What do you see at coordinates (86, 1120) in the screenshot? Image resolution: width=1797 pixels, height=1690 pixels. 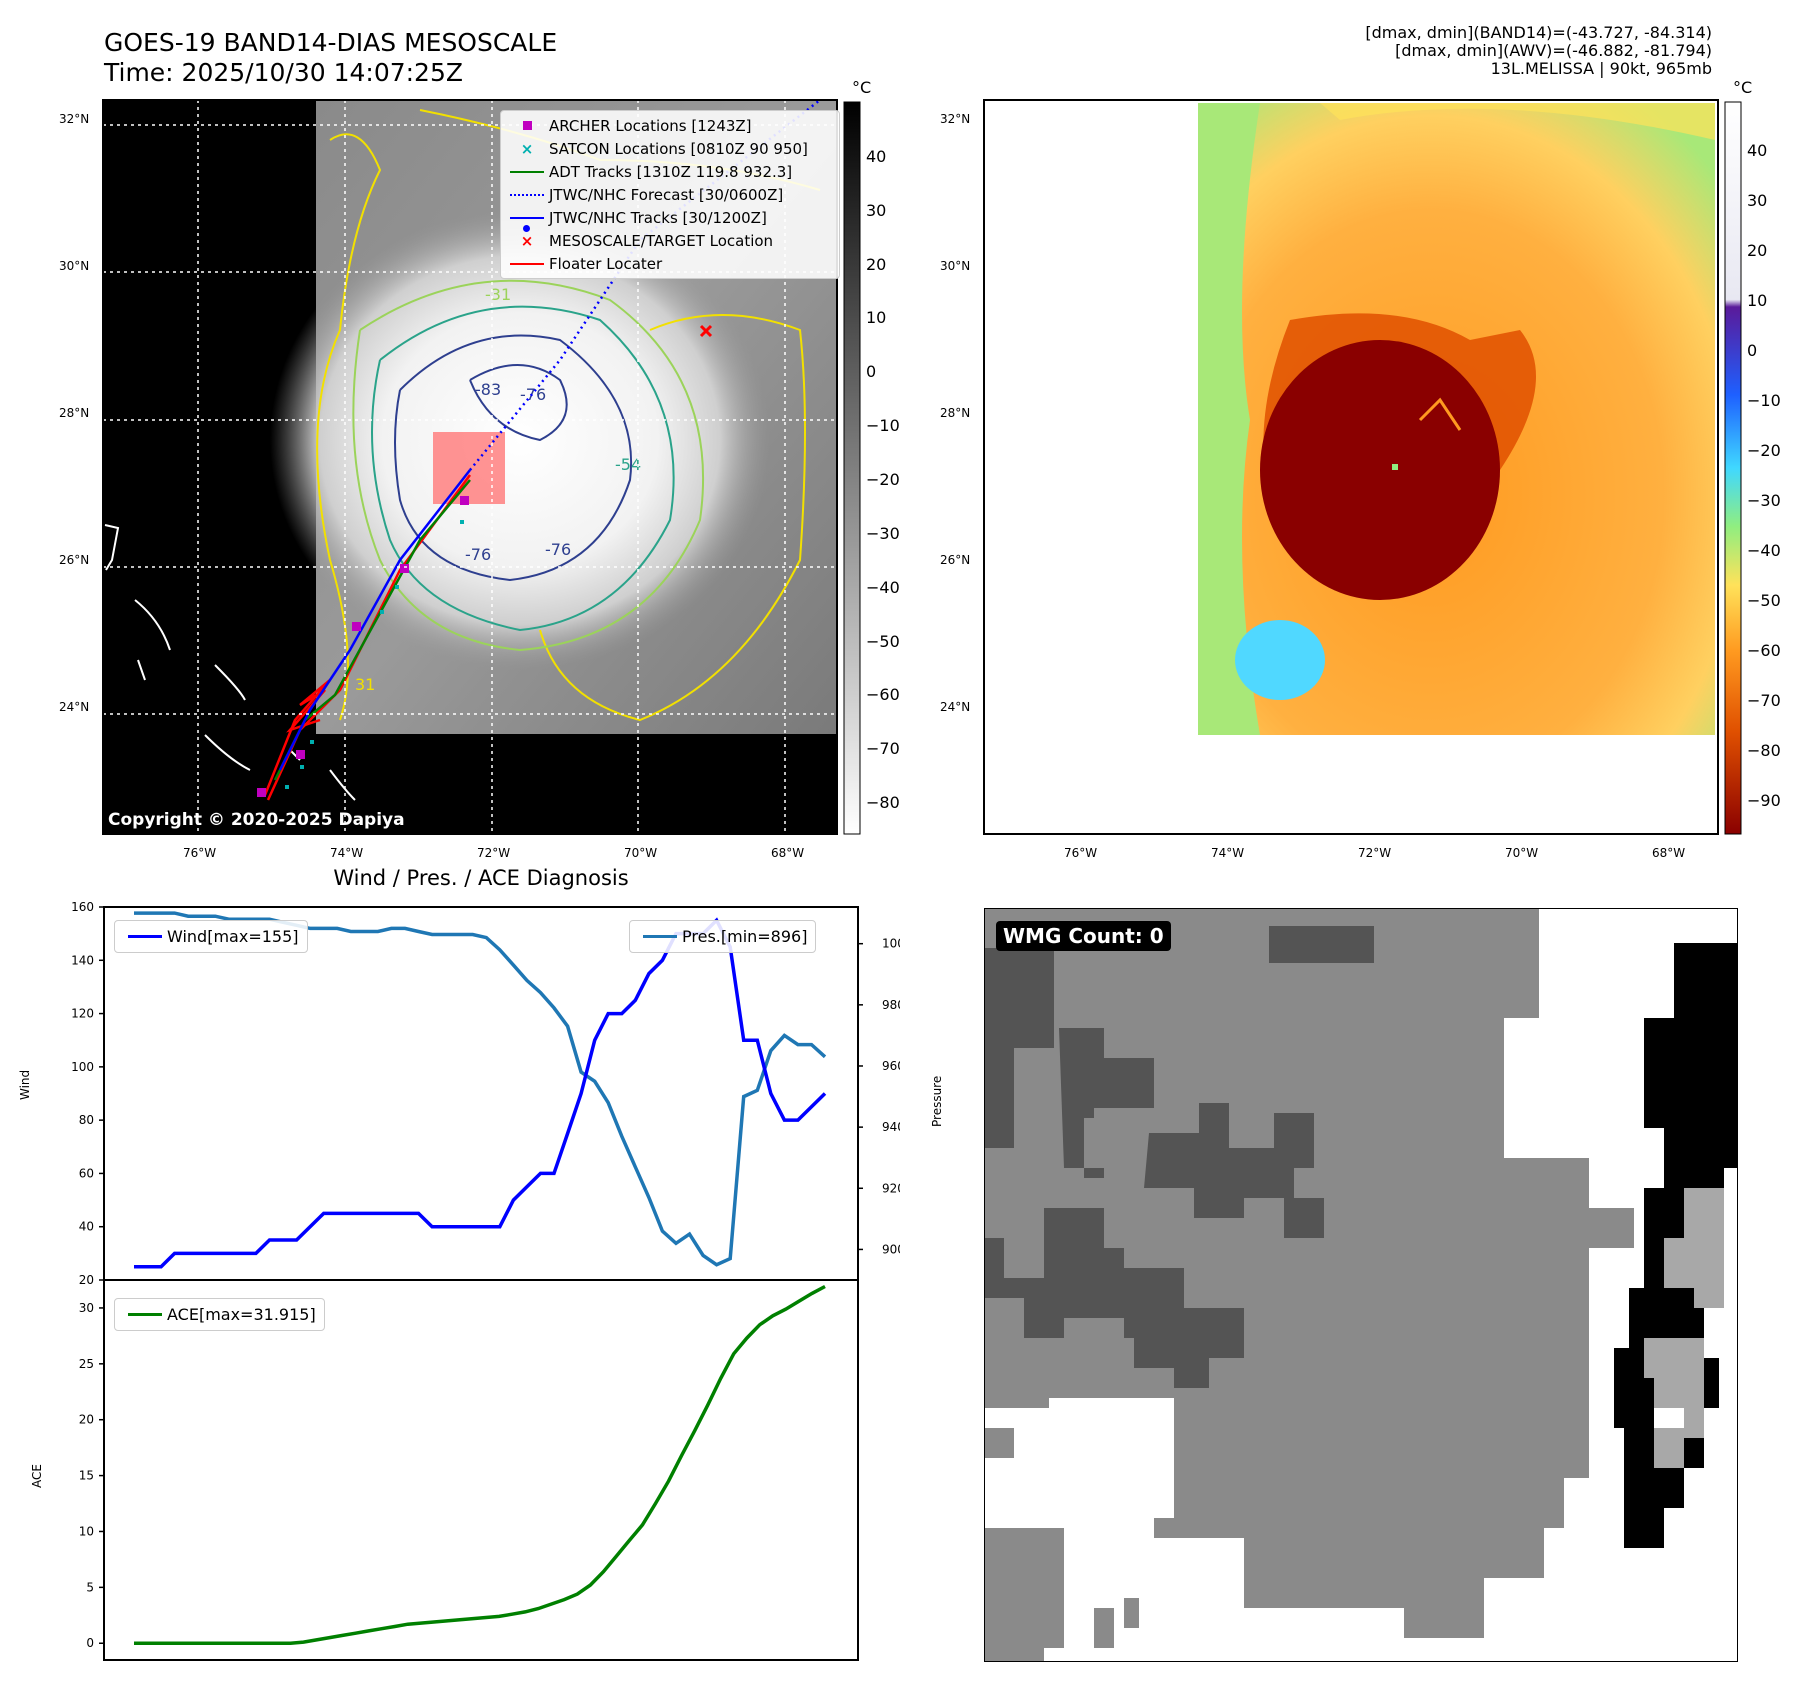 I see `y-tick-label: 80` at bounding box center [86, 1120].